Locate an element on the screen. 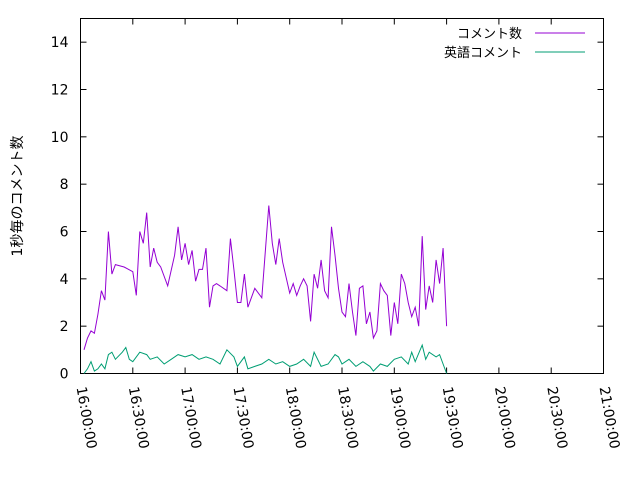  x-tick-label: 19:30:00 is located at coordinates (452, 417).